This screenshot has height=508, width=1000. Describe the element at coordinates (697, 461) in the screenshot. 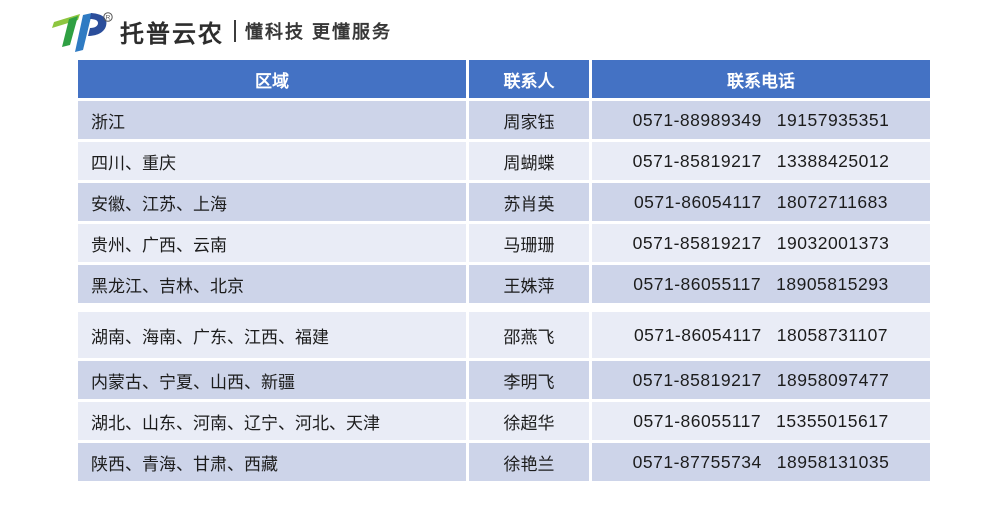

I see `office-phone: 0571-87755734` at that location.